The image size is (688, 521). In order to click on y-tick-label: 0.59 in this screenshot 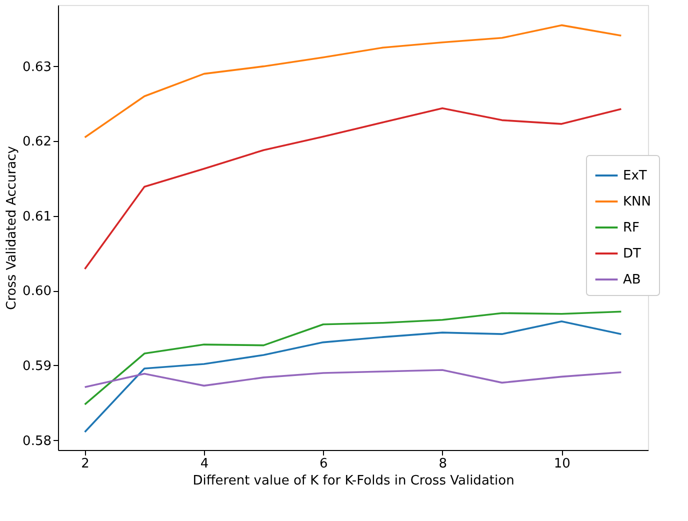, I will do `click(37, 366)`.